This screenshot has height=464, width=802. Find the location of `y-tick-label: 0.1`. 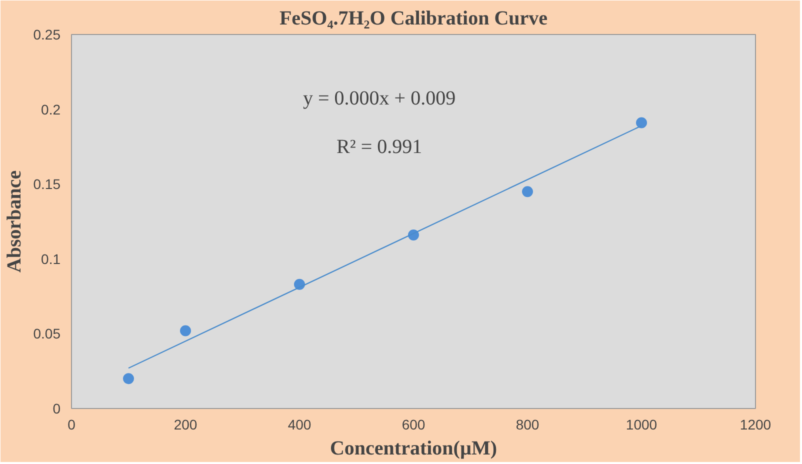

y-tick-label: 0.1 is located at coordinates (51, 258).